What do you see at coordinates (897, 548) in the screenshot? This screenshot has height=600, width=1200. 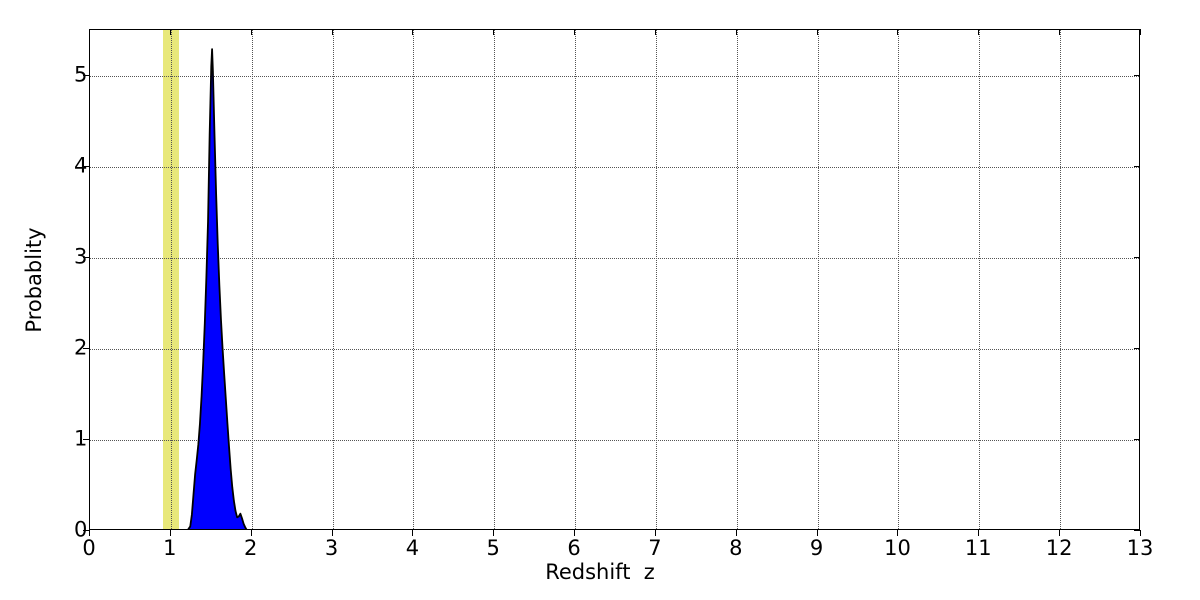 I see `x-axis-tick-label: 10` at bounding box center [897, 548].